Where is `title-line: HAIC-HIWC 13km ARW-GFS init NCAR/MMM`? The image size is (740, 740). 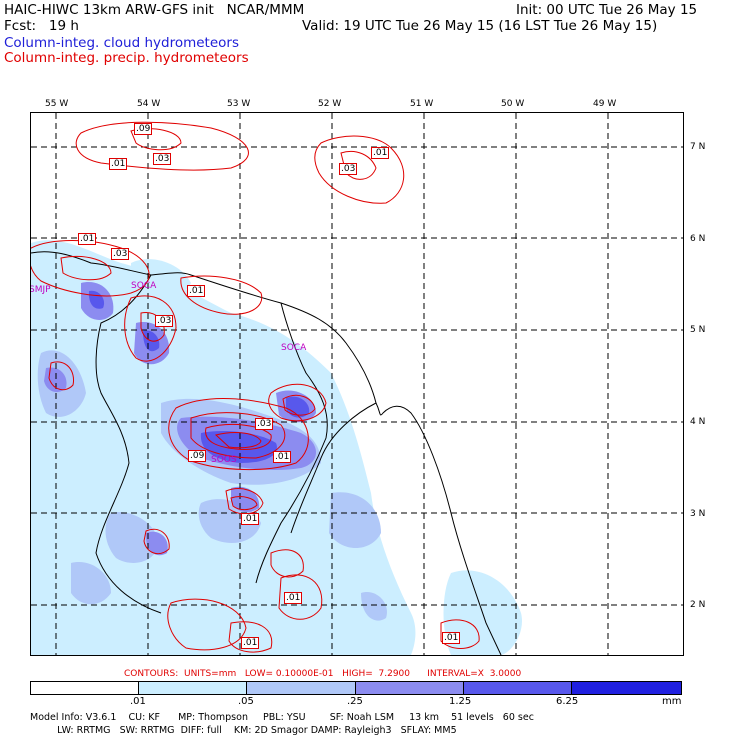 title-line: HAIC-HIWC 13km ARW-GFS init NCAR/MMM is located at coordinates (154, 10).